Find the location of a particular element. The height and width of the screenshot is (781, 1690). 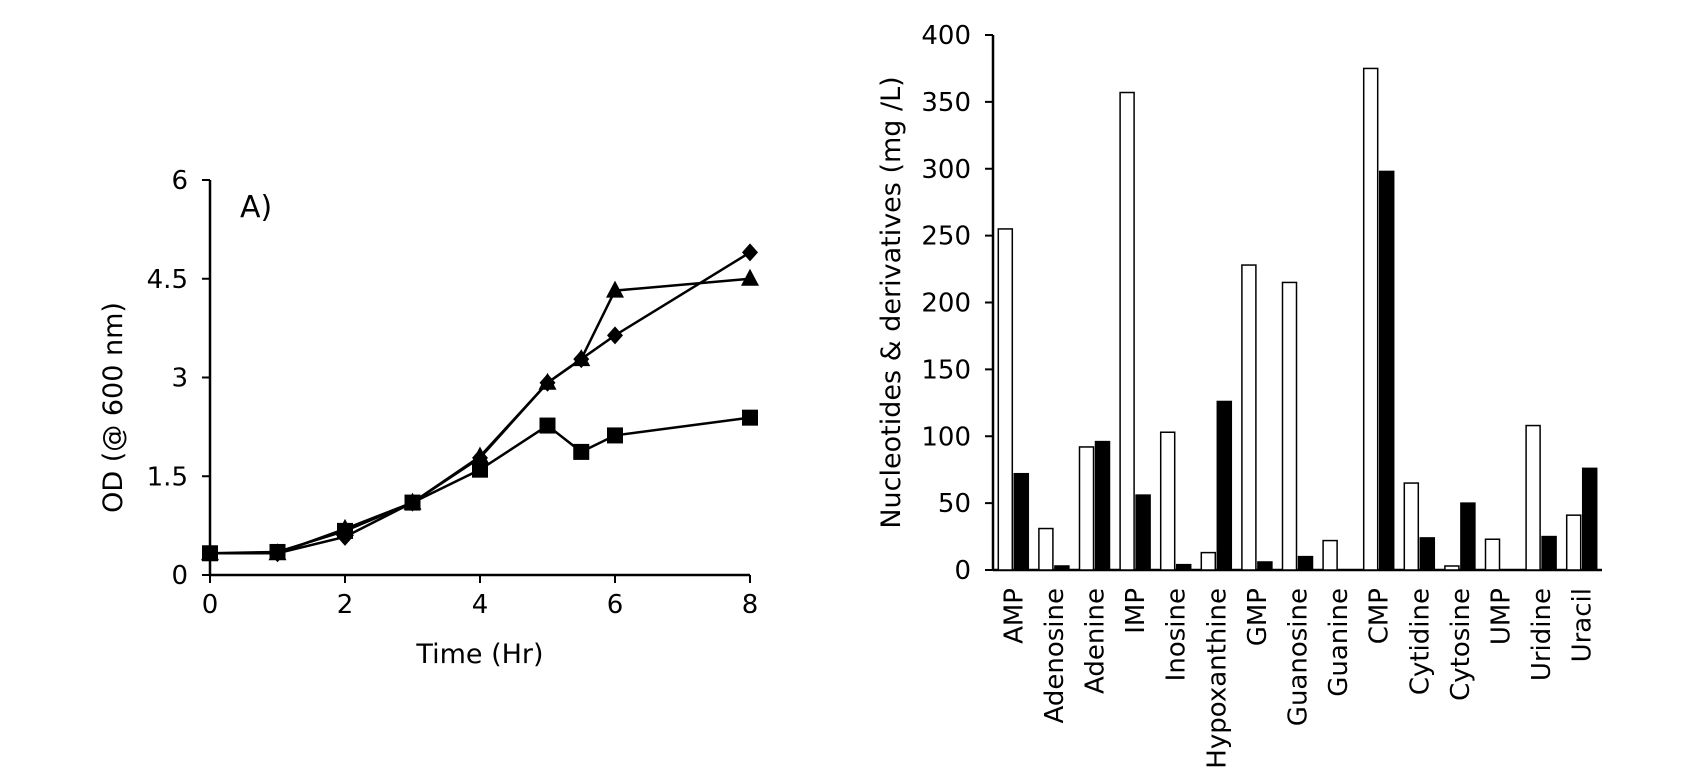

bar-chart-category-label: Cytidine is located at coordinates (1420, 641).